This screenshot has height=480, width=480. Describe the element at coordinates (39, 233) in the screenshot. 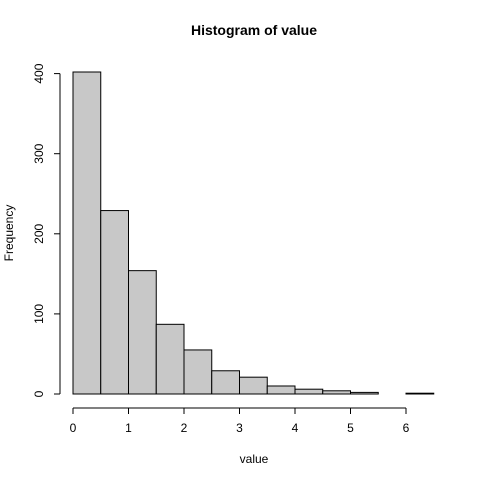

I see `y-tick-label: 200` at that location.